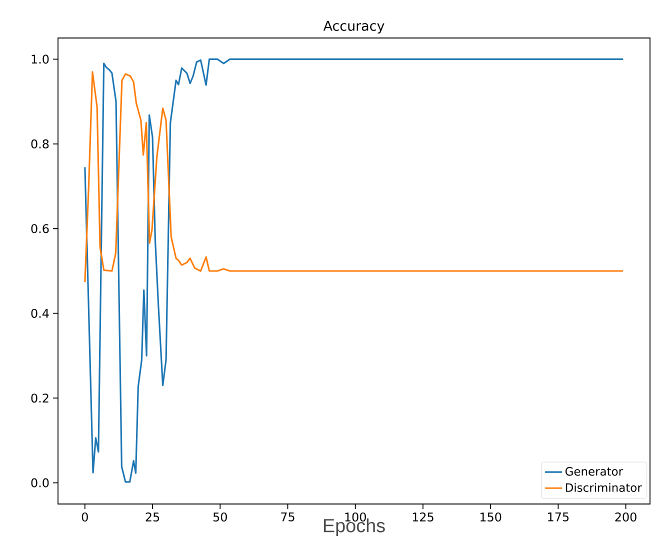 The height and width of the screenshot is (555, 672). I want to click on x-tick-label: 150, so click(491, 517).